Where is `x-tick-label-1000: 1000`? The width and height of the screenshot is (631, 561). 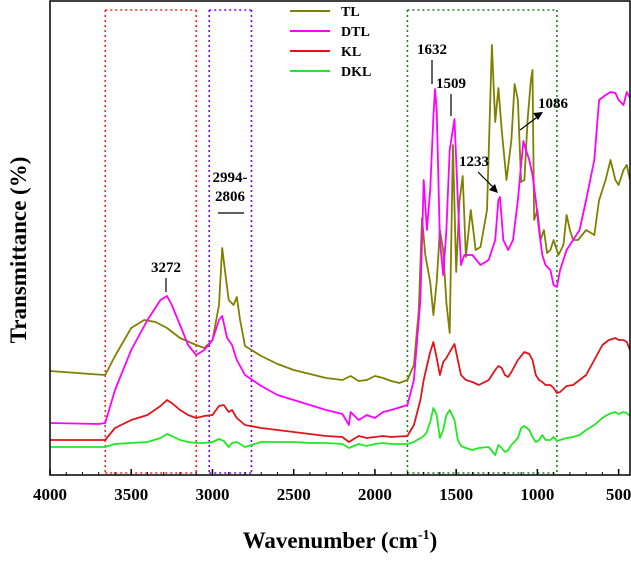
x-tick-label-1000: 1000 is located at coordinates (537, 494).